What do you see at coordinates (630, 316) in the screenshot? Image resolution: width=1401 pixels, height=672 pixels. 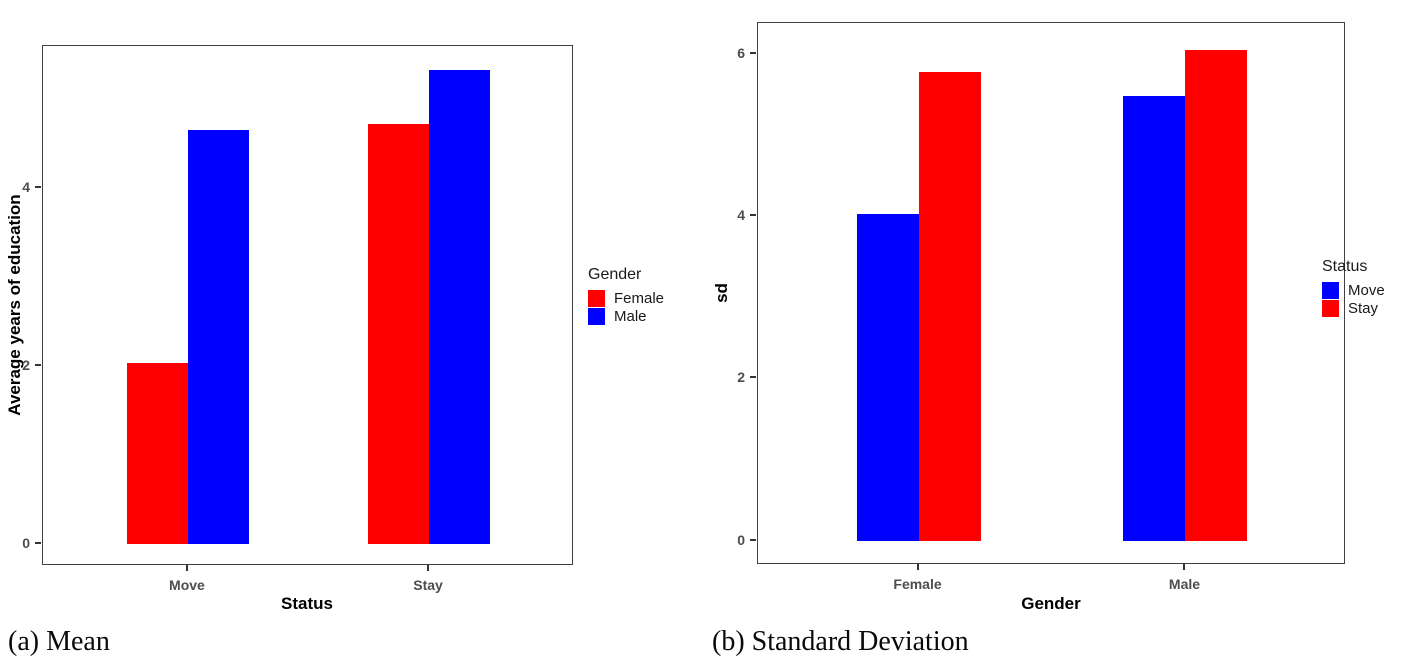 I see `legend-label: Male` at bounding box center [630, 316].